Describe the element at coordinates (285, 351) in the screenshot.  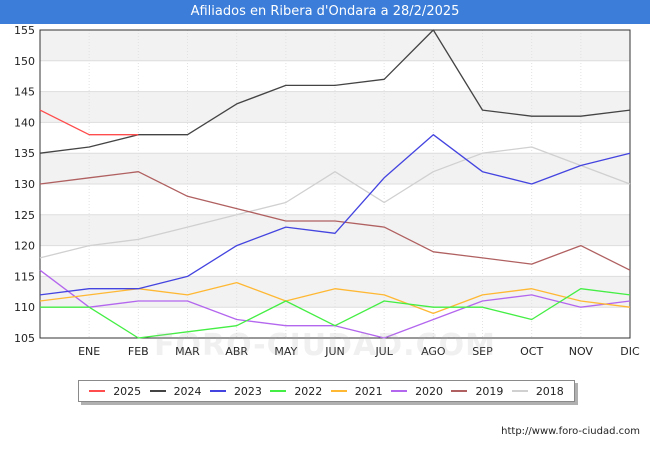
I see `x-tick-label: MAY` at that location.